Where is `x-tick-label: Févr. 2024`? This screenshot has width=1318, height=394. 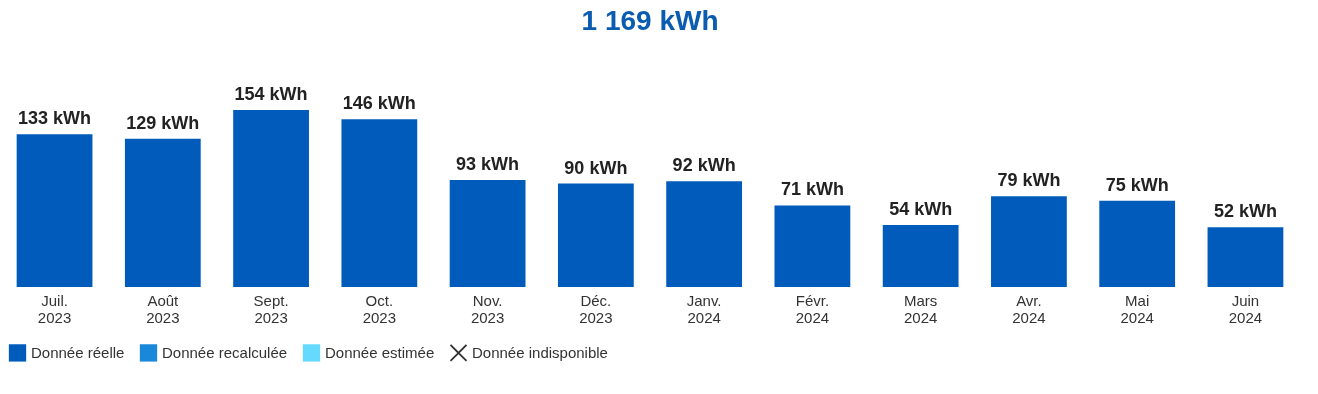
x-tick-label: Févr. 2024 is located at coordinates (812, 308).